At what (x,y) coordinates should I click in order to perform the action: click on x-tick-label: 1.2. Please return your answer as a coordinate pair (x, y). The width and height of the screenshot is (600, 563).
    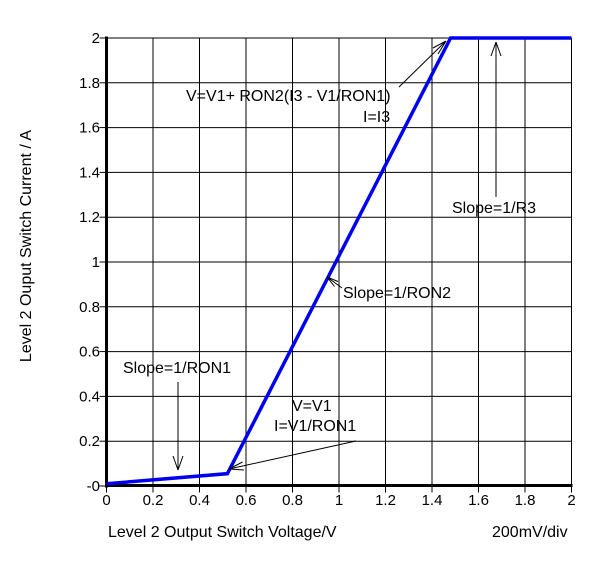
    Looking at the image, I should click on (385, 500).